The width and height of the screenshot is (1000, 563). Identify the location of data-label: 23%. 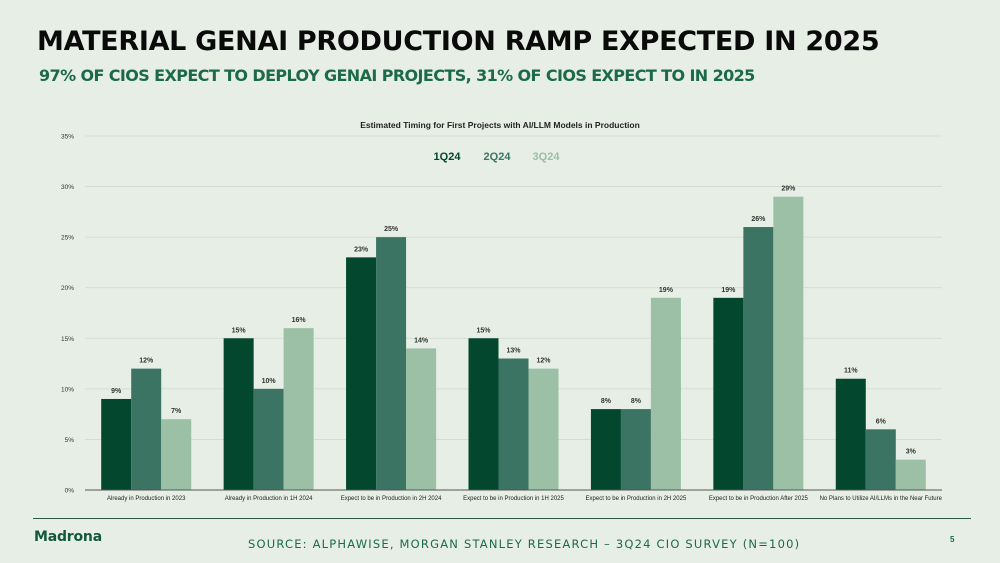
(361, 249).